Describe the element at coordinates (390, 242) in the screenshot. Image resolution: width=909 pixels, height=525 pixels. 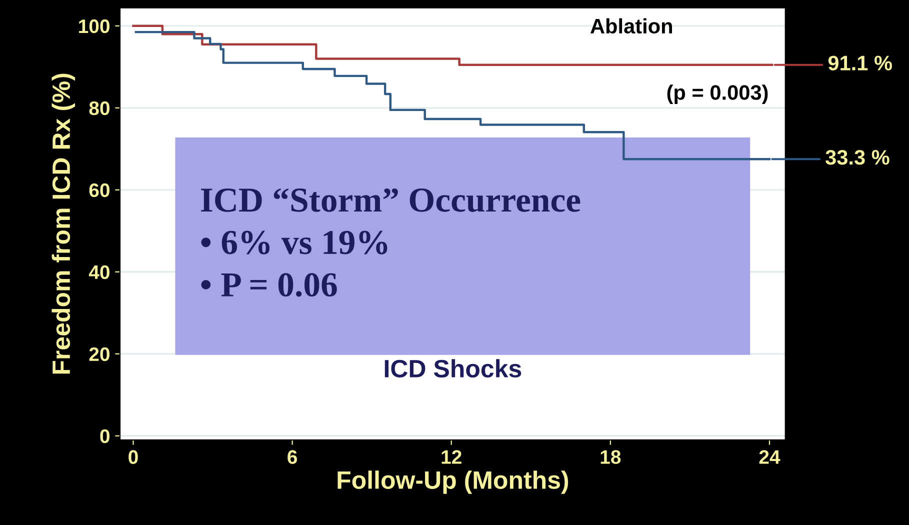
I see `annotation: ICD “Storm” Occurrence • 6% vs 19% • P = 0.06` at that location.